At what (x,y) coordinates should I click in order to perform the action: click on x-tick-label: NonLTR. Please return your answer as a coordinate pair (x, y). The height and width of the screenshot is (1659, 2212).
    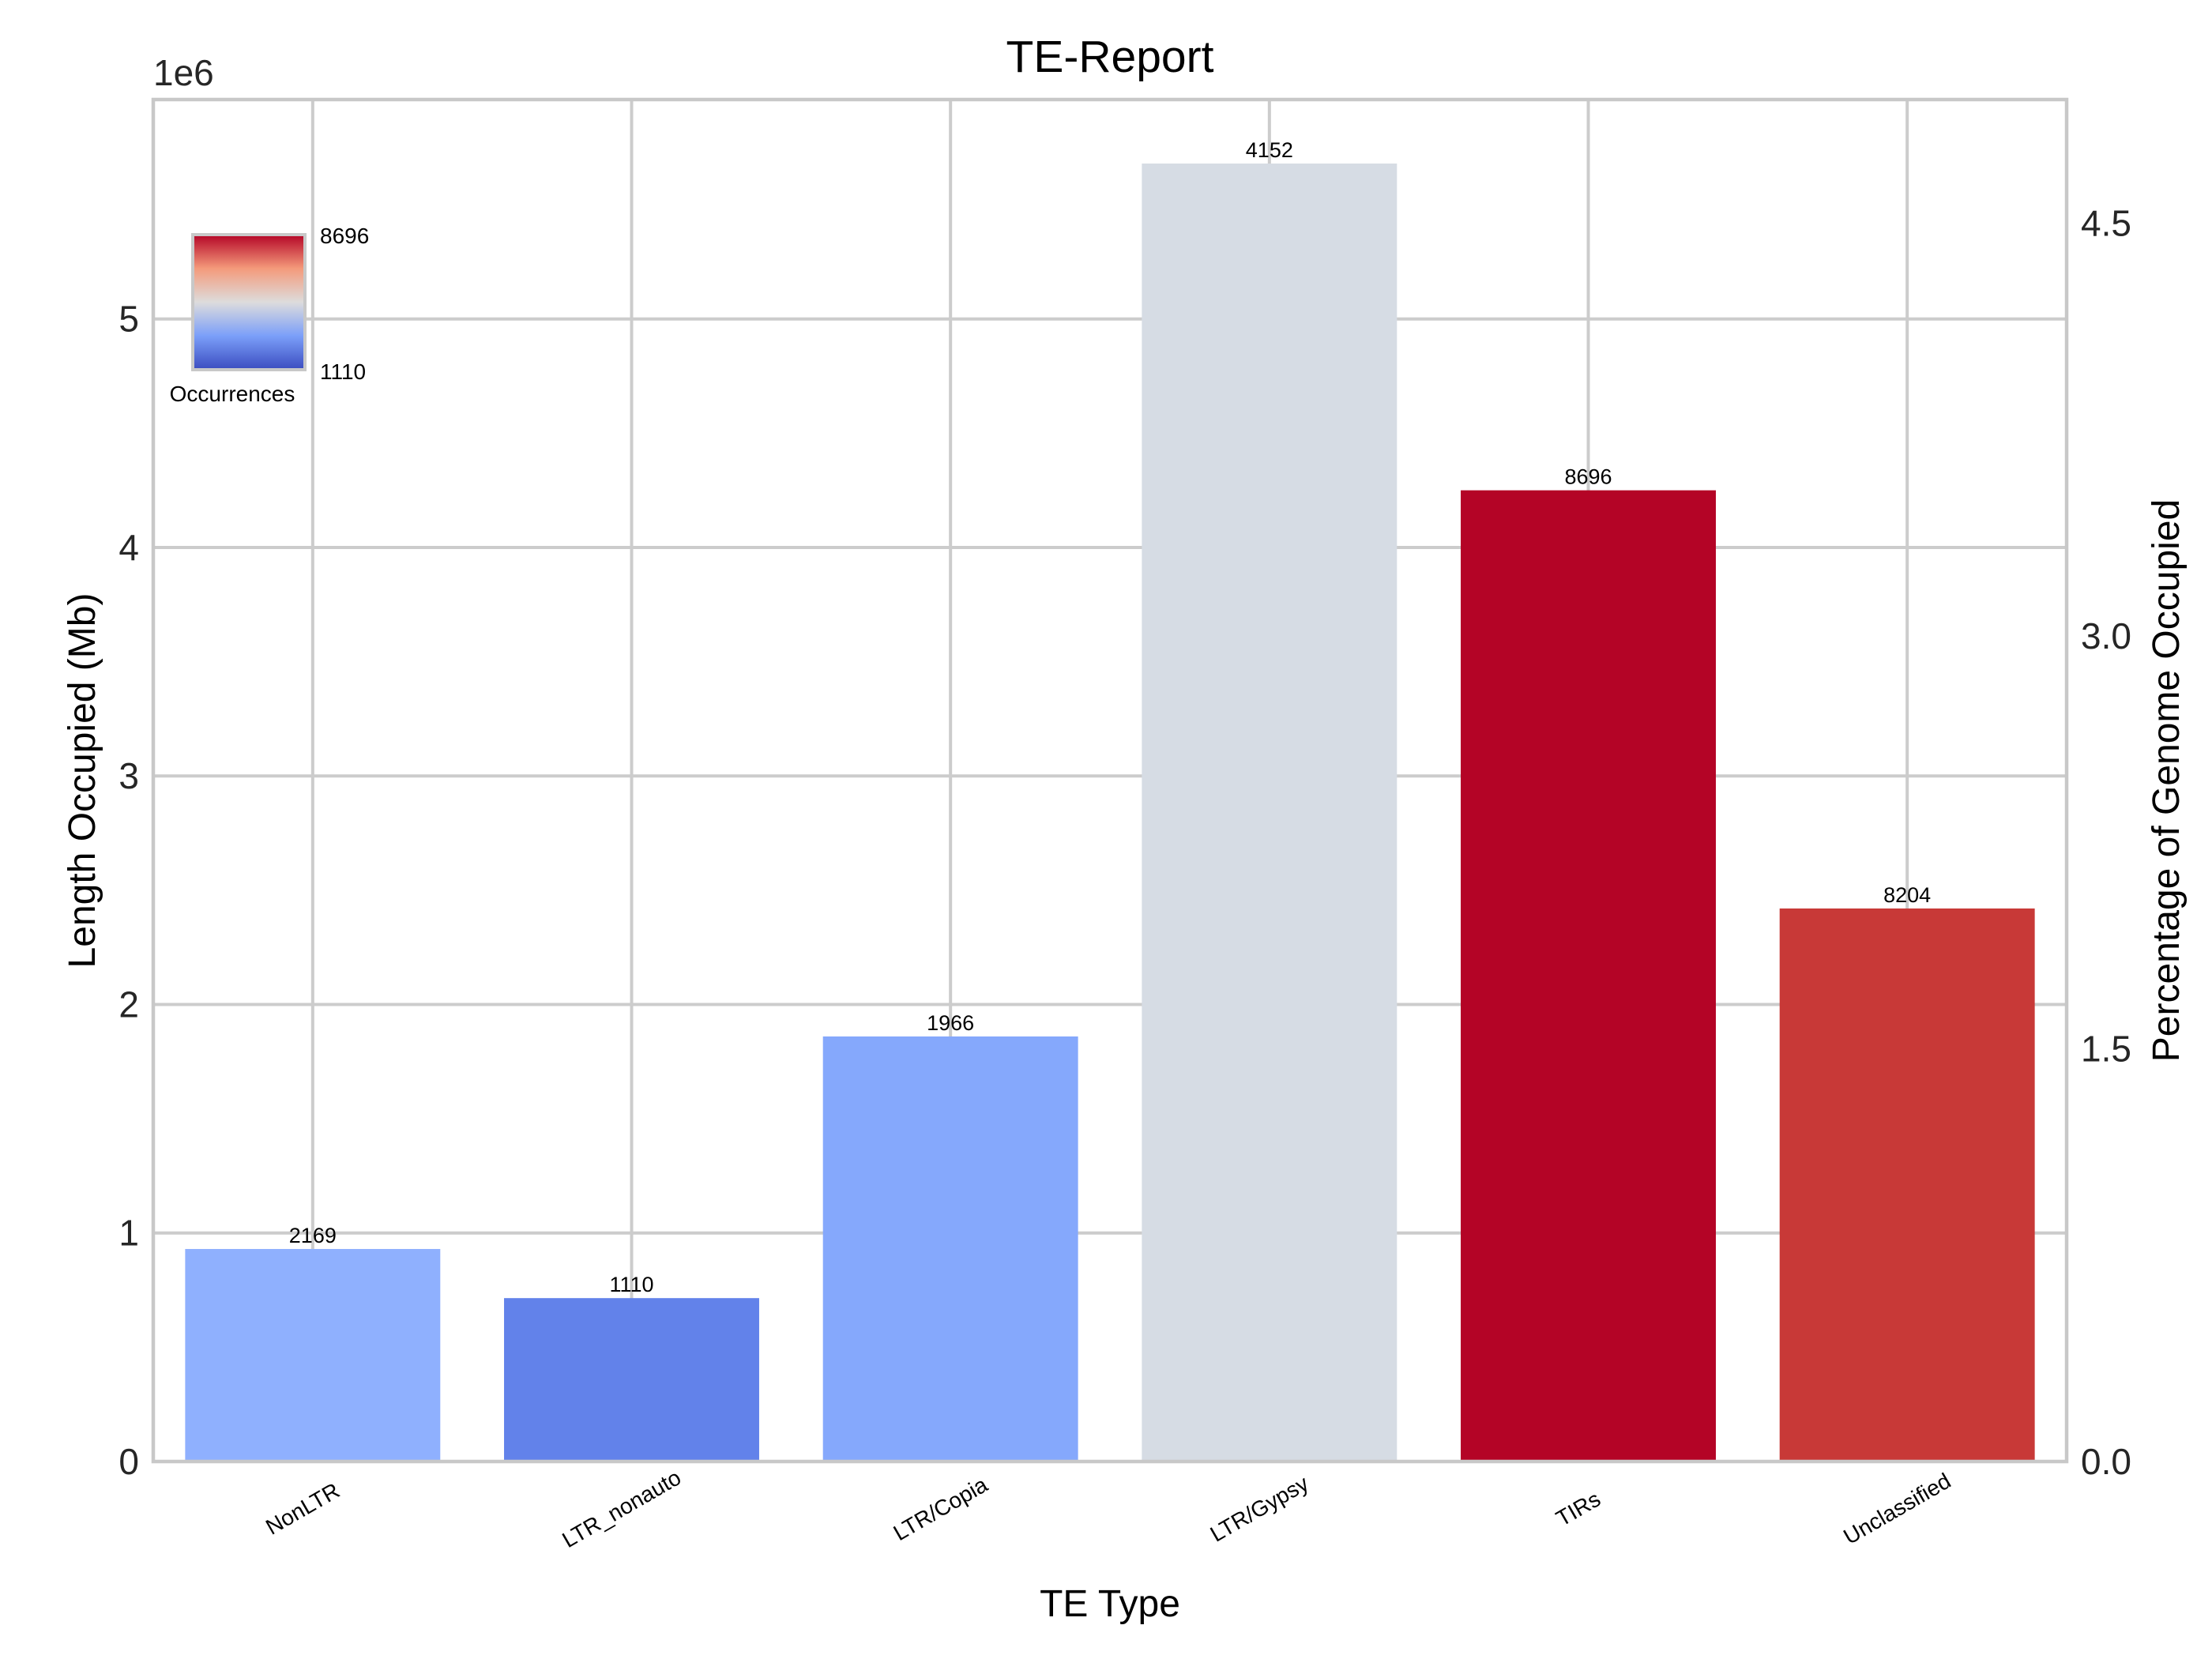
    Looking at the image, I should click on (303, 1509).